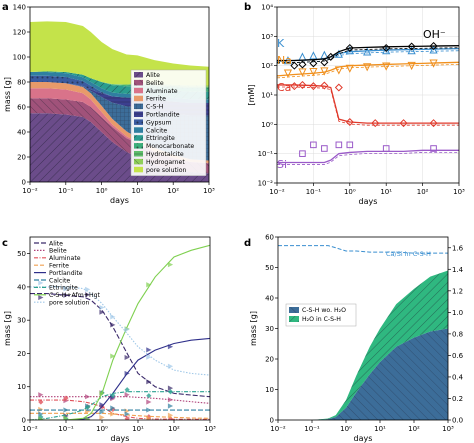 The width and height of the screenshot is (474, 443). What do you see at coordinates (119, 200) in the screenshot?
I see `panel-a-xlabel: days` at bounding box center [119, 200].